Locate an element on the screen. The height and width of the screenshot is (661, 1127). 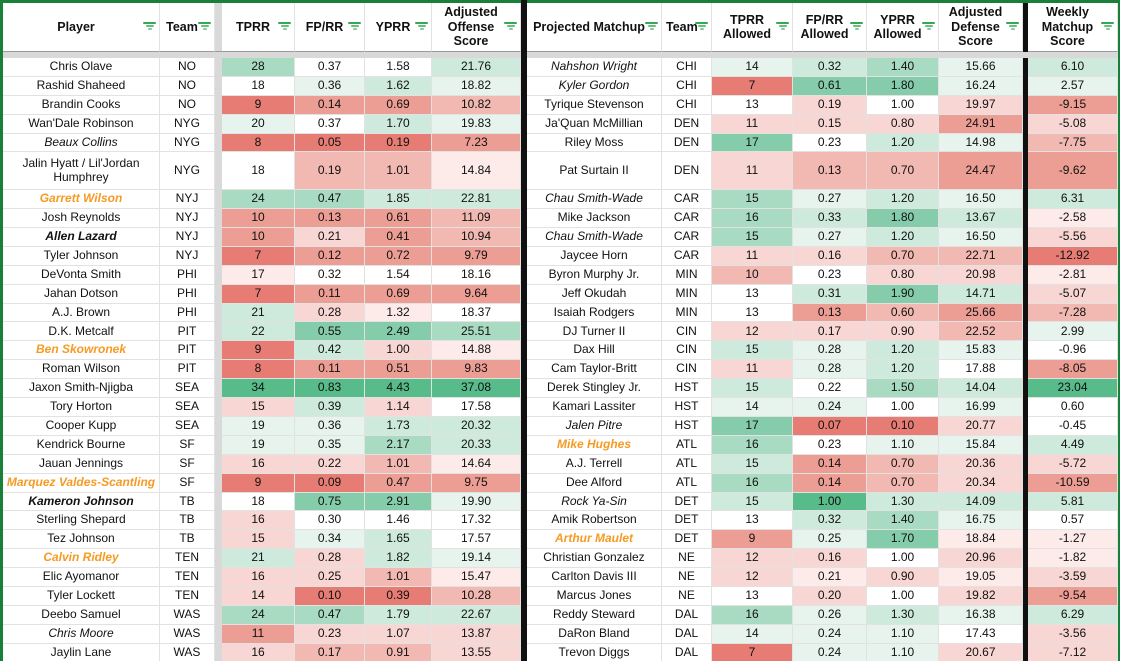
player-cell: Reddy Steward is located at coordinates (594, 615).